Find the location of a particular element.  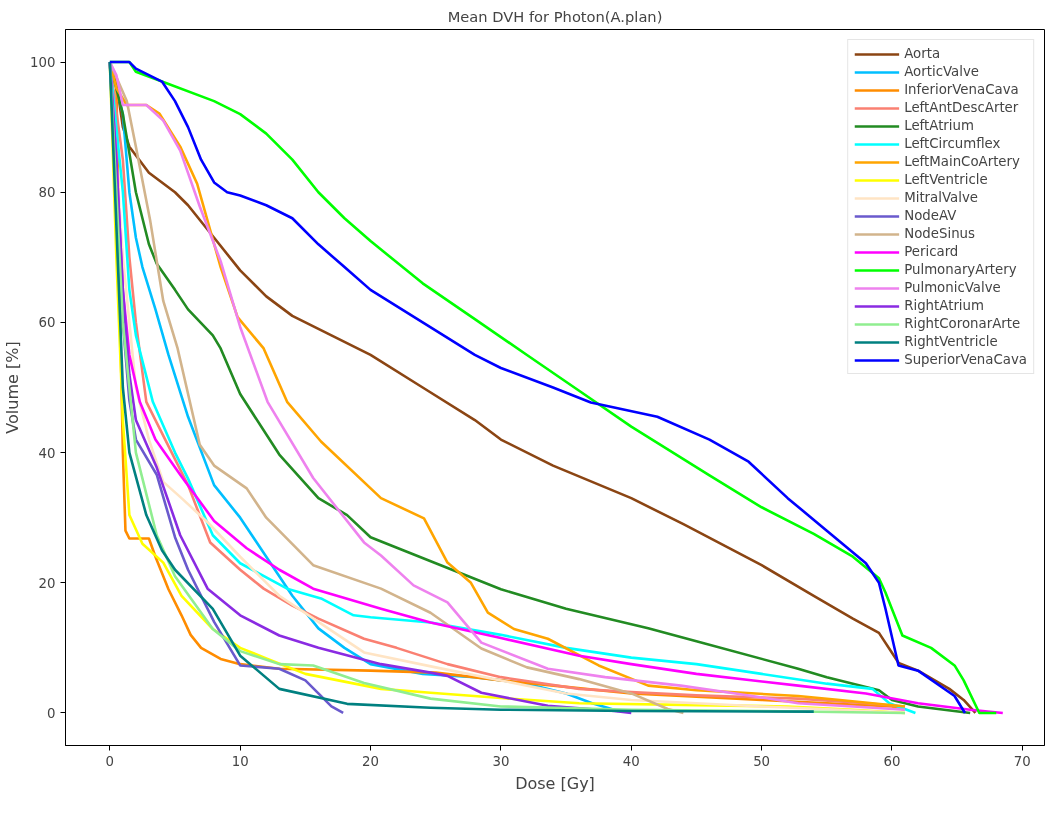

legend-label: LeftAtrium is located at coordinates (939, 125).